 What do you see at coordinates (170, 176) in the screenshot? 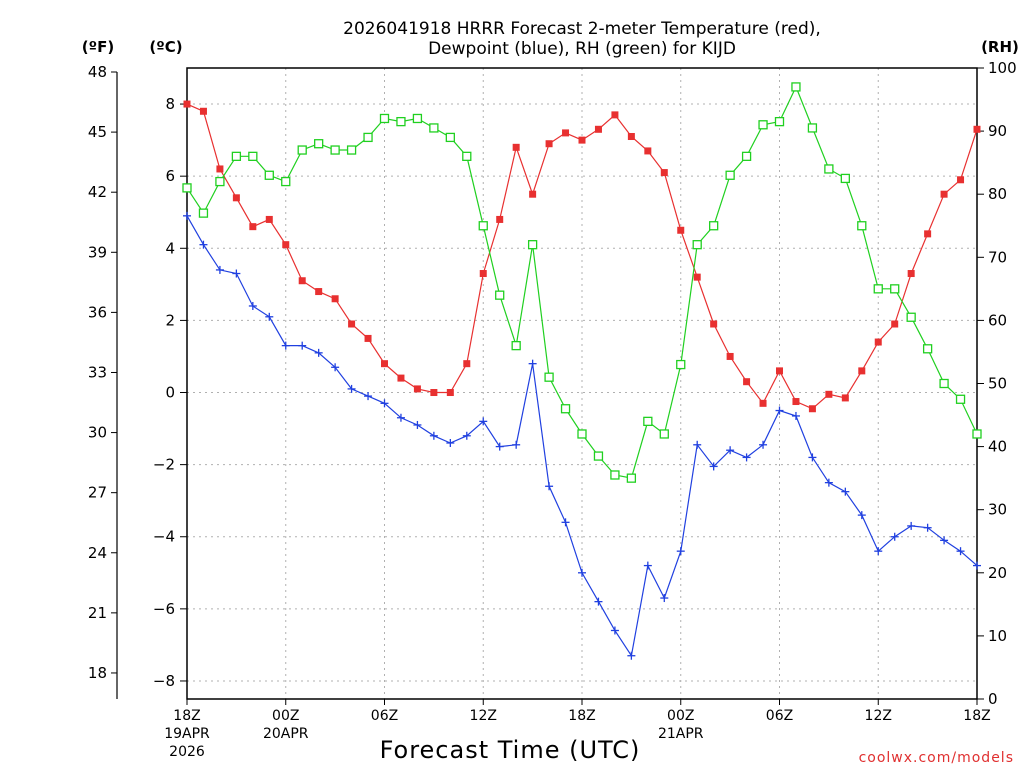
I see `celsius-tick-label: 6` at bounding box center [170, 176].